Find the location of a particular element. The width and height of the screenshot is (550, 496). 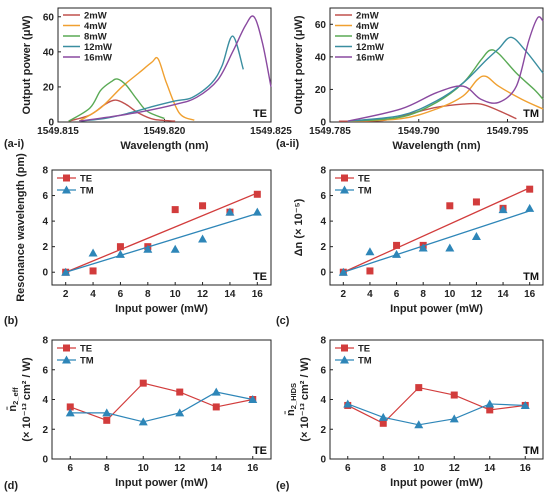

x-tick-label: 2 is located at coordinates (66, 294).